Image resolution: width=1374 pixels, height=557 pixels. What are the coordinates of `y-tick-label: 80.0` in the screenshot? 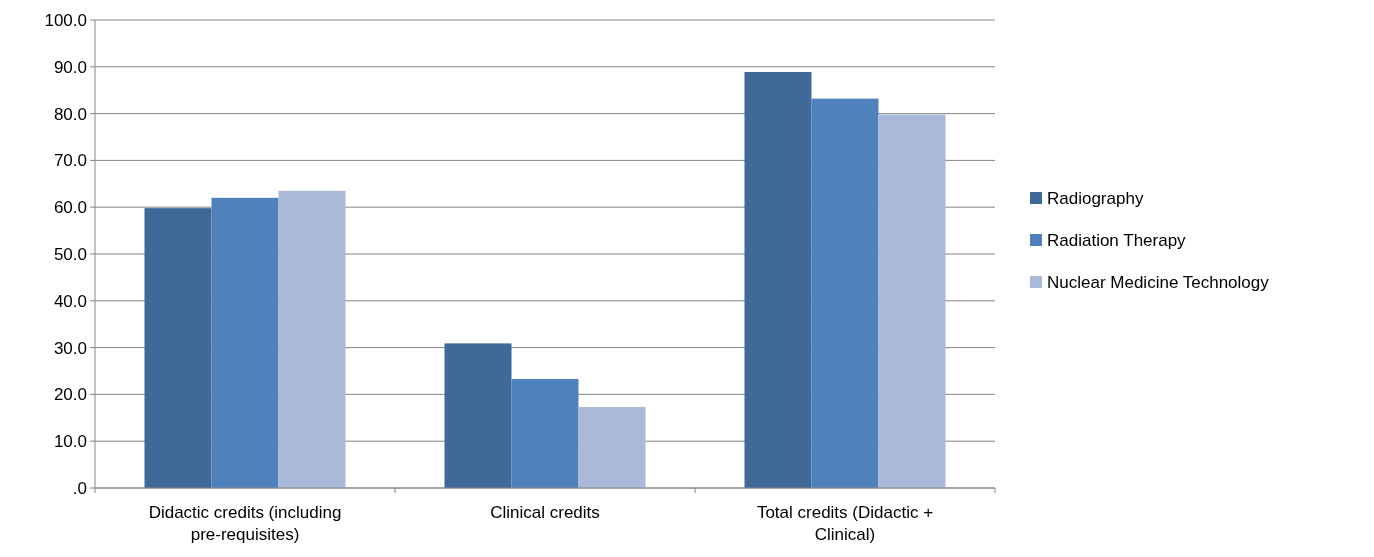 It's located at (70, 114).